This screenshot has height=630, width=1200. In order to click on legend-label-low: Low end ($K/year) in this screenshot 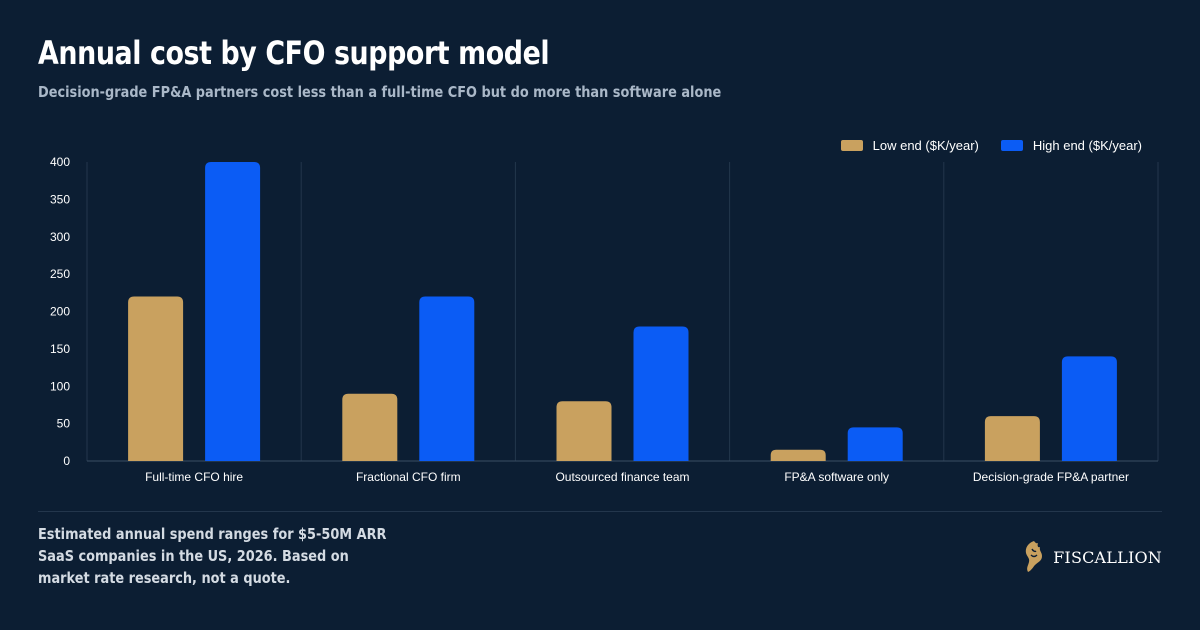, I will do `click(925, 145)`.